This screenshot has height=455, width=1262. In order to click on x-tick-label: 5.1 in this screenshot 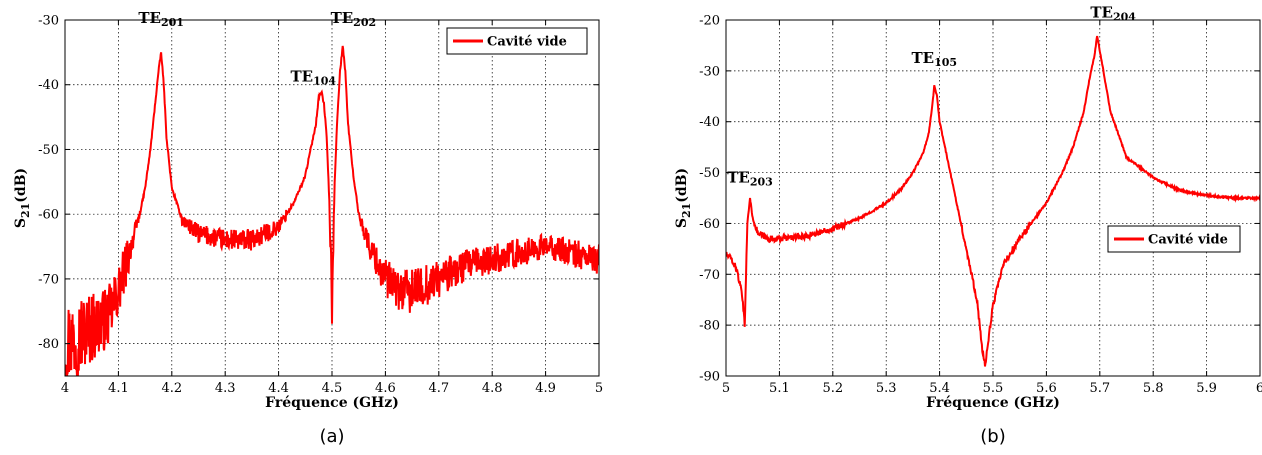, I will do `click(779, 388)`.